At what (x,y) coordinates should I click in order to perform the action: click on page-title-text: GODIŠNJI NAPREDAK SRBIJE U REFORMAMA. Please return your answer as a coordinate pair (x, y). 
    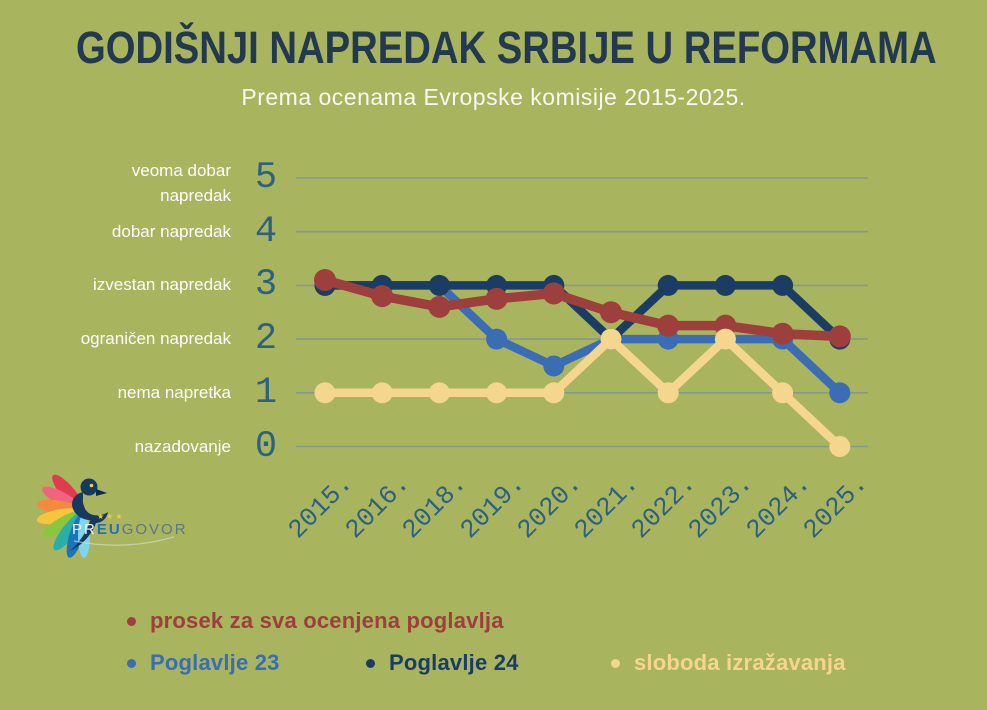
    Looking at the image, I should click on (506, 47).